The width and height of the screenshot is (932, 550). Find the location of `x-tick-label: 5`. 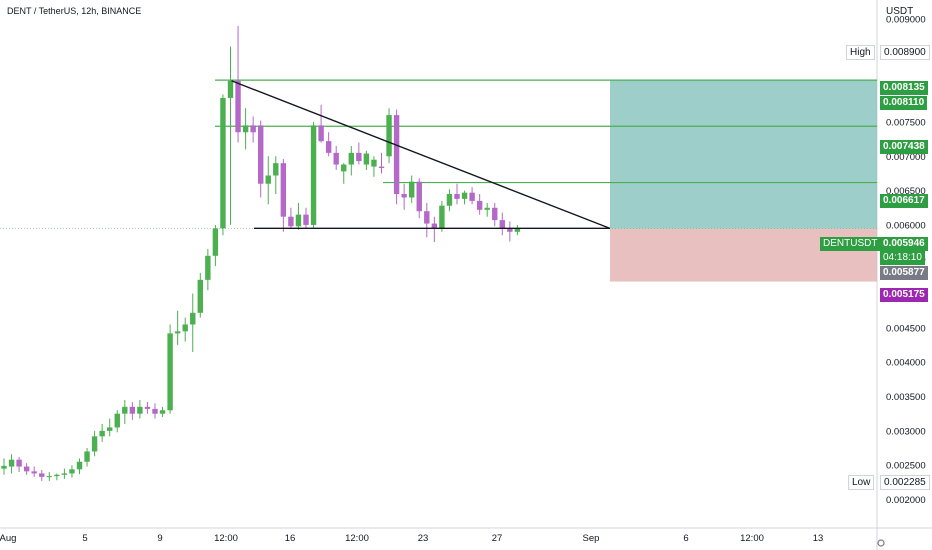

x-tick-label: 5 is located at coordinates (84, 538).